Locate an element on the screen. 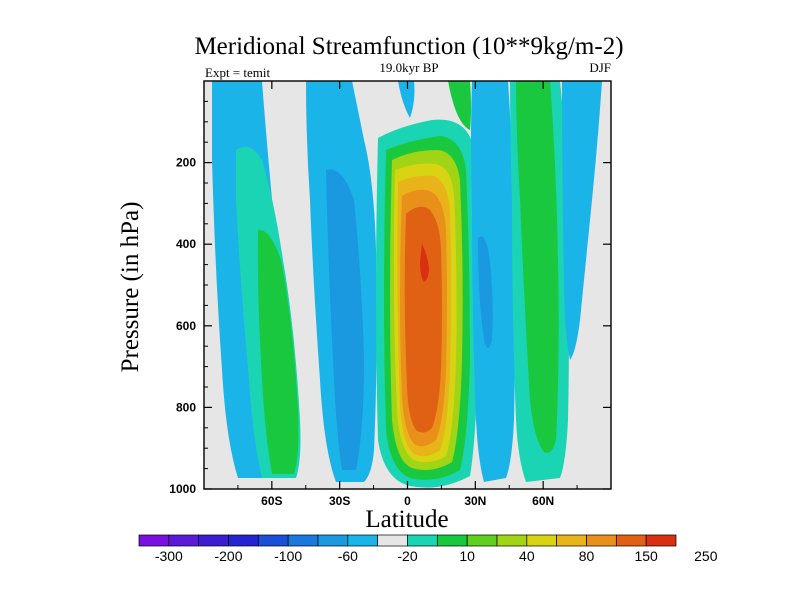 This screenshot has height=600, width=800. x-tick-label: 0 is located at coordinates (407, 501).